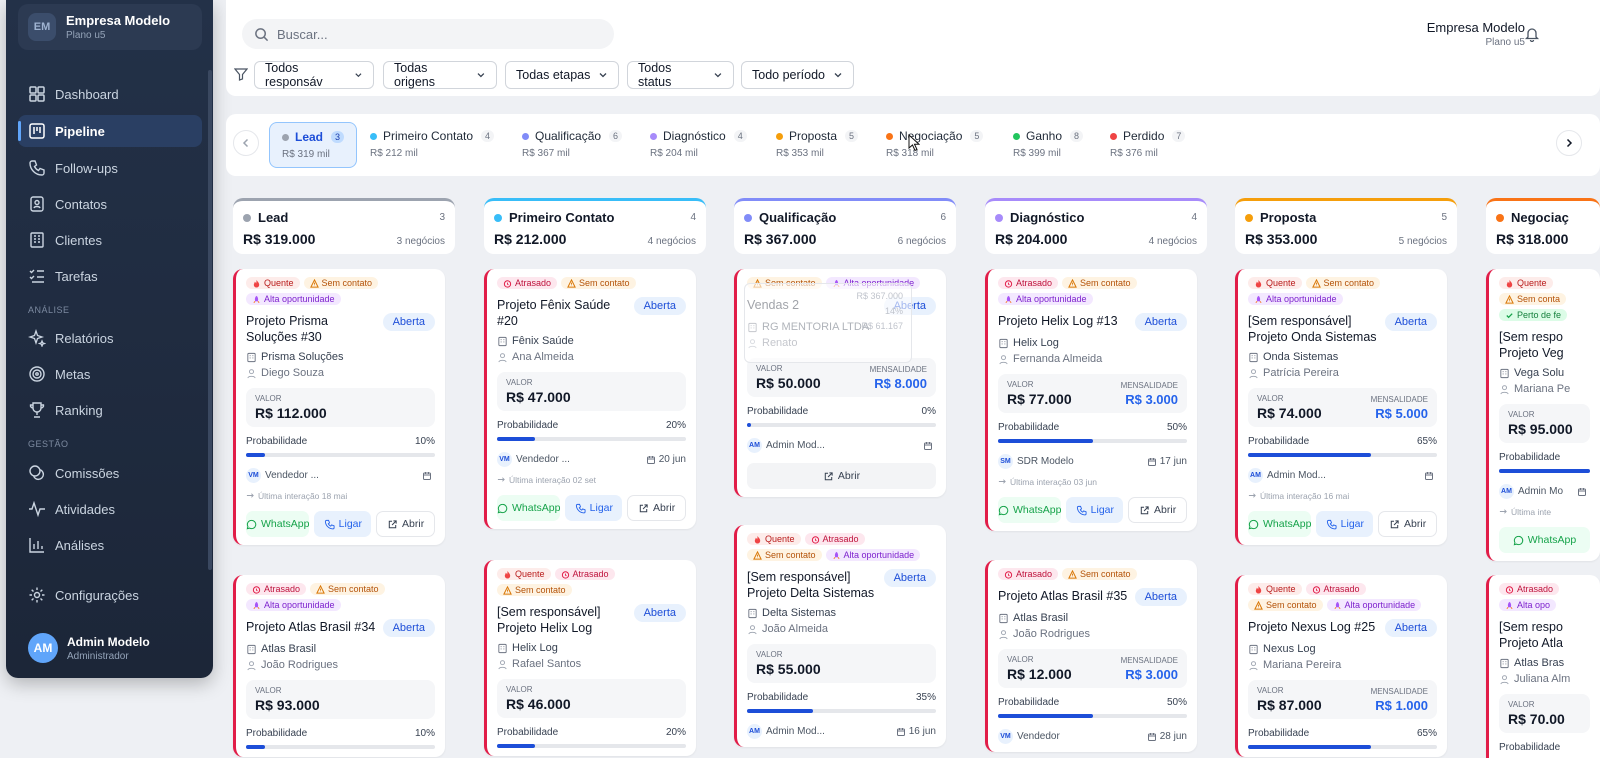 The width and height of the screenshot is (1600, 758). Describe the element at coordinates (432, 145) in the screenshot. I see `tab-stage-1: Primeiro Contato 4 R$ 212 mil` at that location.